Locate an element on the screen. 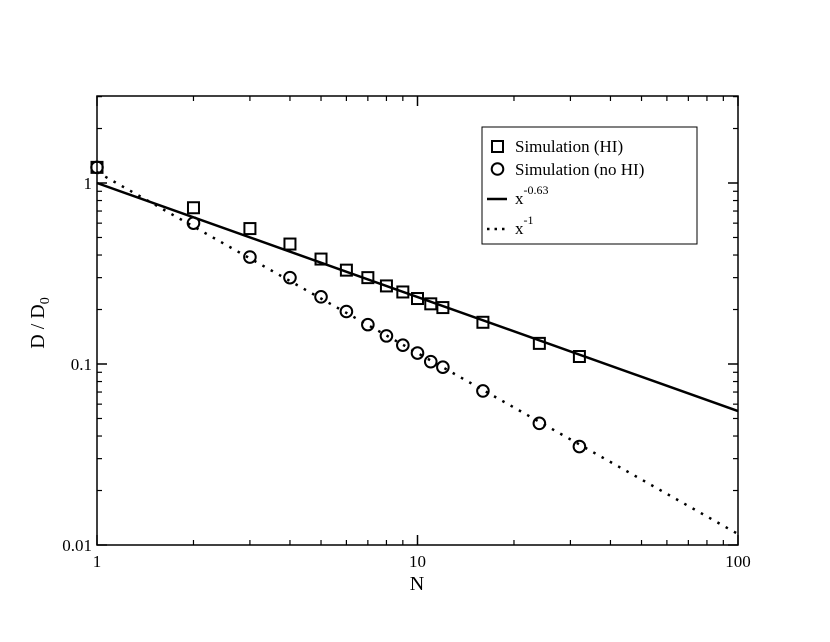 The width and height of the screenshot is (830, 642). legend-label-fit-dotted: x-1 is located at coordinates (524, 225).